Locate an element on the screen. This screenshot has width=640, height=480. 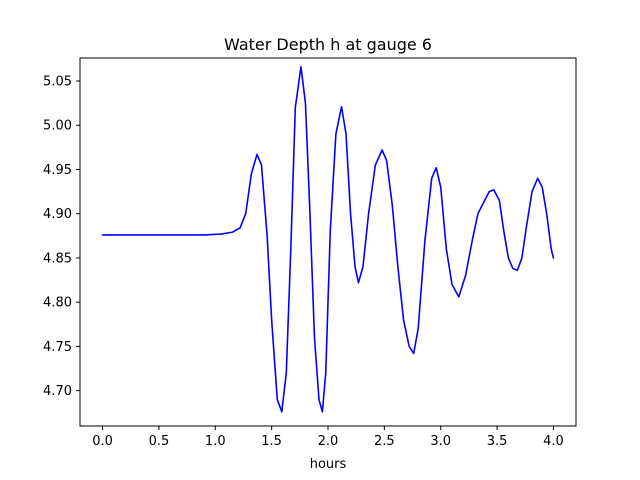
x-tick-label: 0.5 is located at coordinates (159, 441).